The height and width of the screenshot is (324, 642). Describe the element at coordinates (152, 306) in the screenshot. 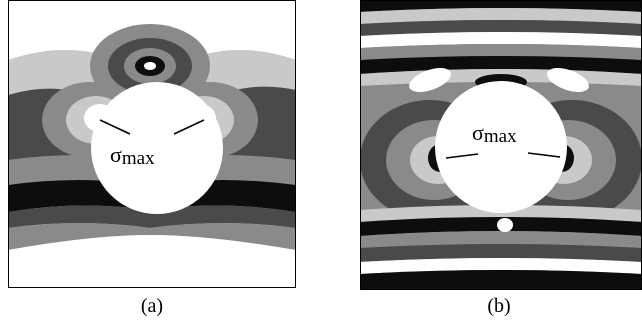

I see `caption-a: (a)` at that location.